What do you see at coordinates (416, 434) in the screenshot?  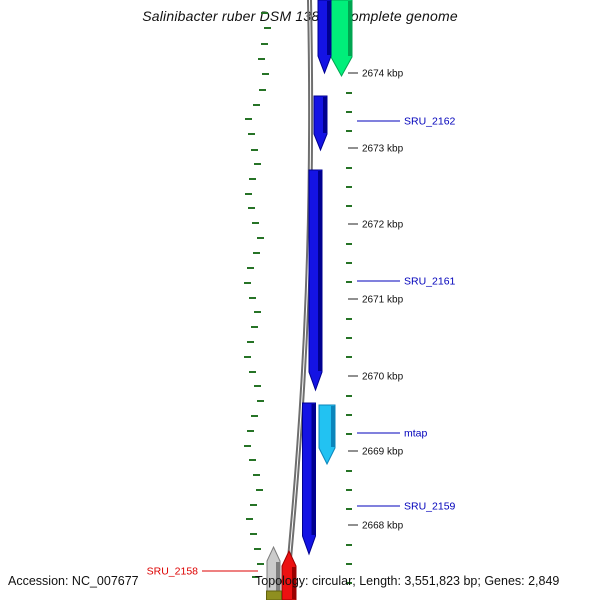 I see `gene-label: mtap` at bounding box center [416, 434].